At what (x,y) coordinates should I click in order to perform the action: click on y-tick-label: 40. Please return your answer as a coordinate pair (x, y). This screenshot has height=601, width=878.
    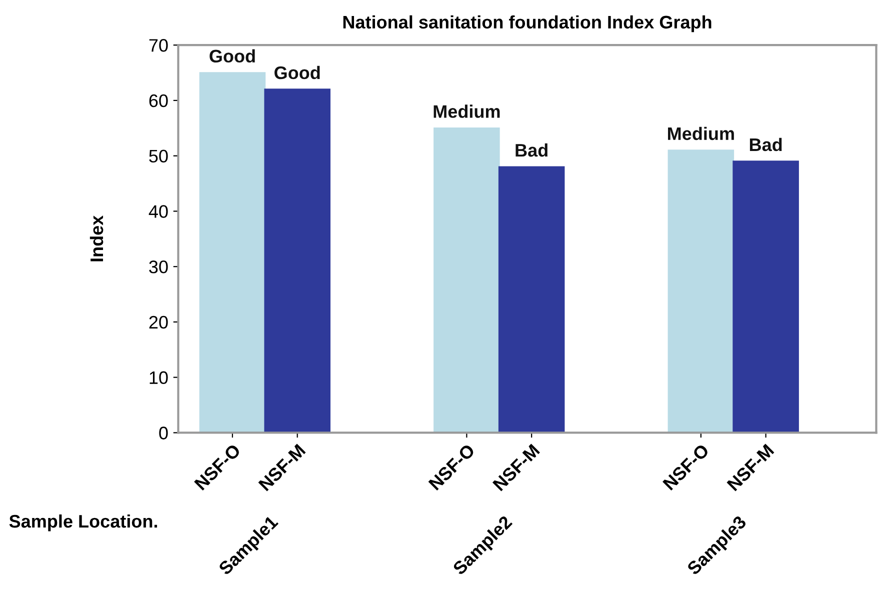
    Looking at the image, I should click on (158, 211).